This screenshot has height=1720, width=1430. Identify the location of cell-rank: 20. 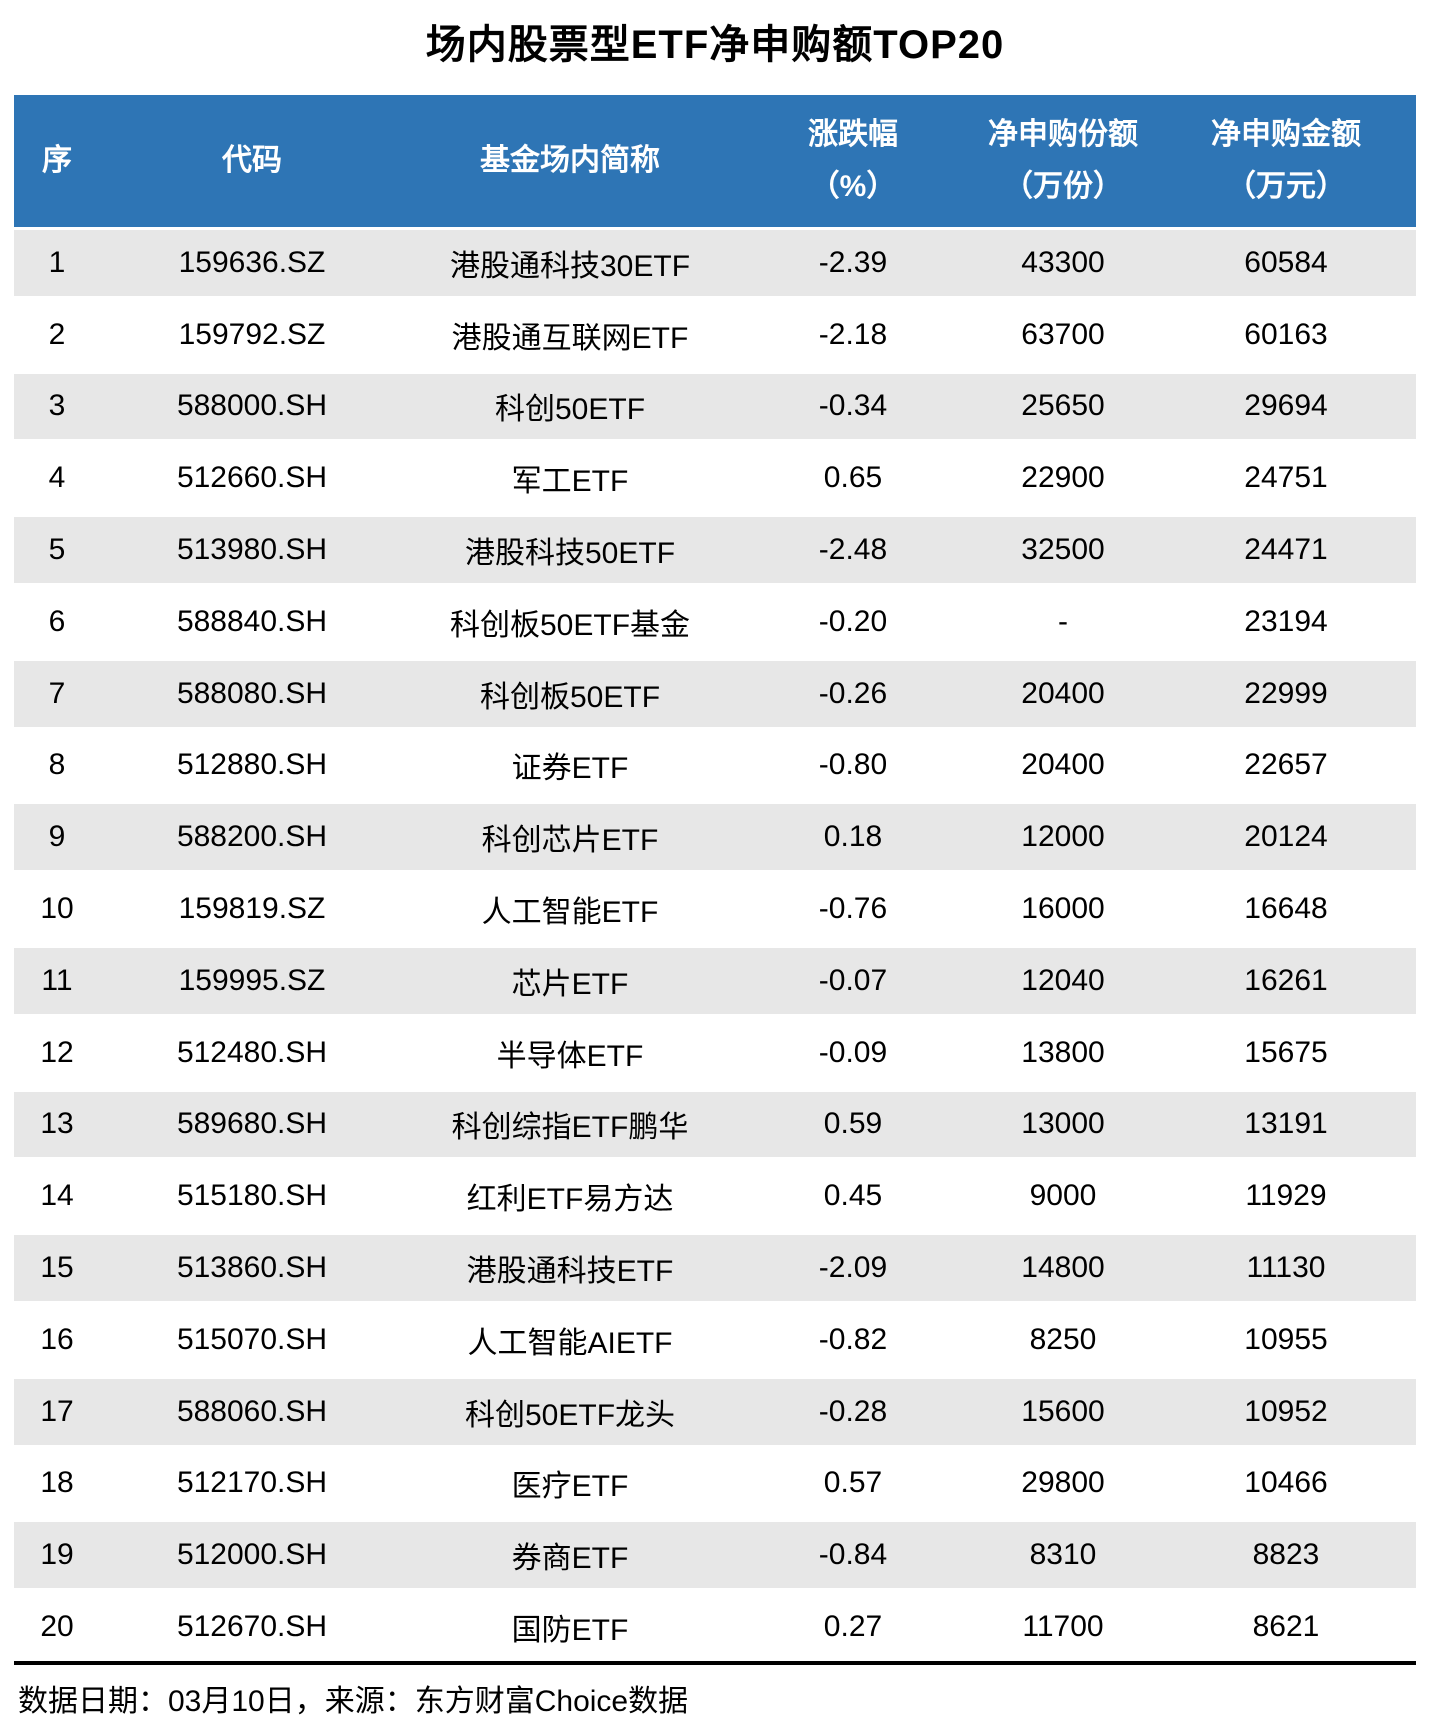
(57, 1627).